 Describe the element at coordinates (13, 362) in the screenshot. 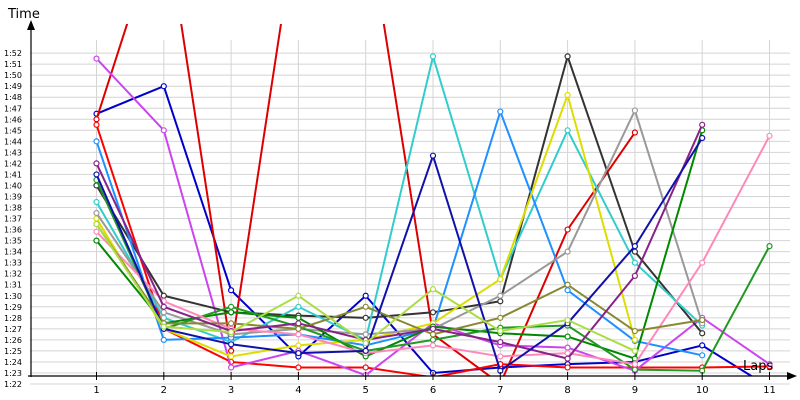

I see `y-tick-label: 1:24` at that location.